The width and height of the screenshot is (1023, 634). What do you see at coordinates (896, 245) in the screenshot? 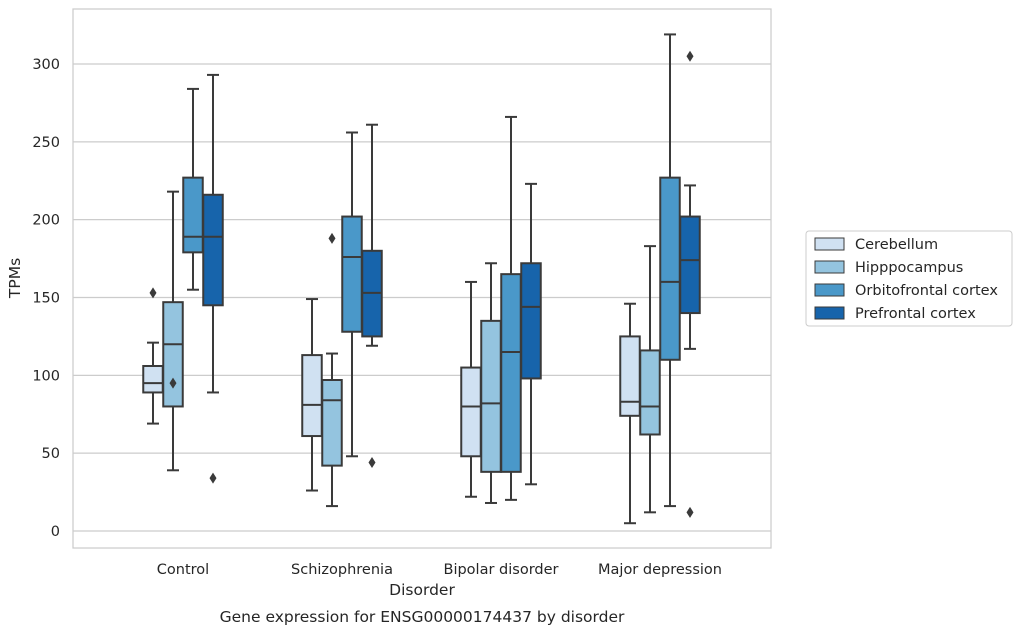
I see `legend-label: Cerebellum` at bounding box center [896, 245].